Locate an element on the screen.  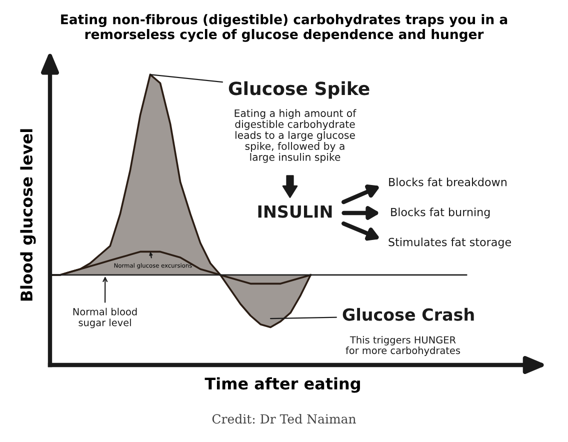
annotation: Eating a high amount of digestible carbohydrate leads to a large glucose spike, followed by a large insulin spike is located at coordinates (295, 136).